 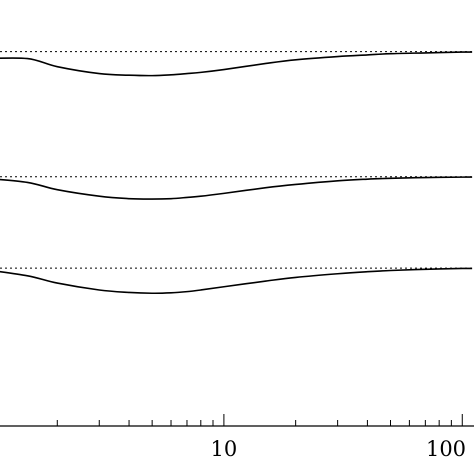 I want to click on x-tick-label-10: 10, so click(x=224, y=449).